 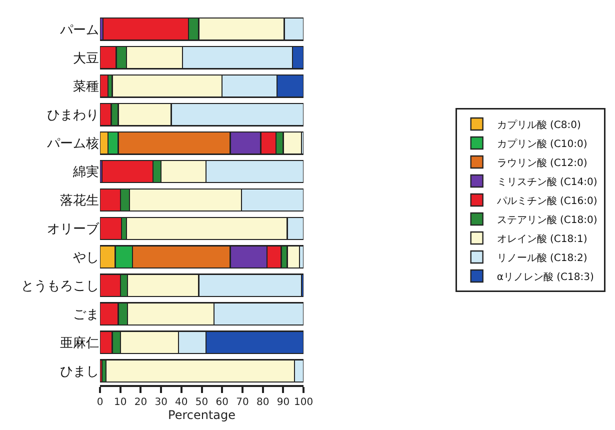 What do you see at coordinates (542, 258) in the screenshot?
I see `legend-label: リノール酸 (C18:2)` at bounding box center [542, 258].